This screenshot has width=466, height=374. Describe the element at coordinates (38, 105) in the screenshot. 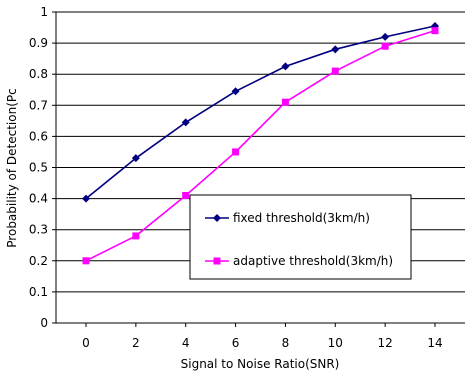

I see `y-tick-label: 0.7` at that location.